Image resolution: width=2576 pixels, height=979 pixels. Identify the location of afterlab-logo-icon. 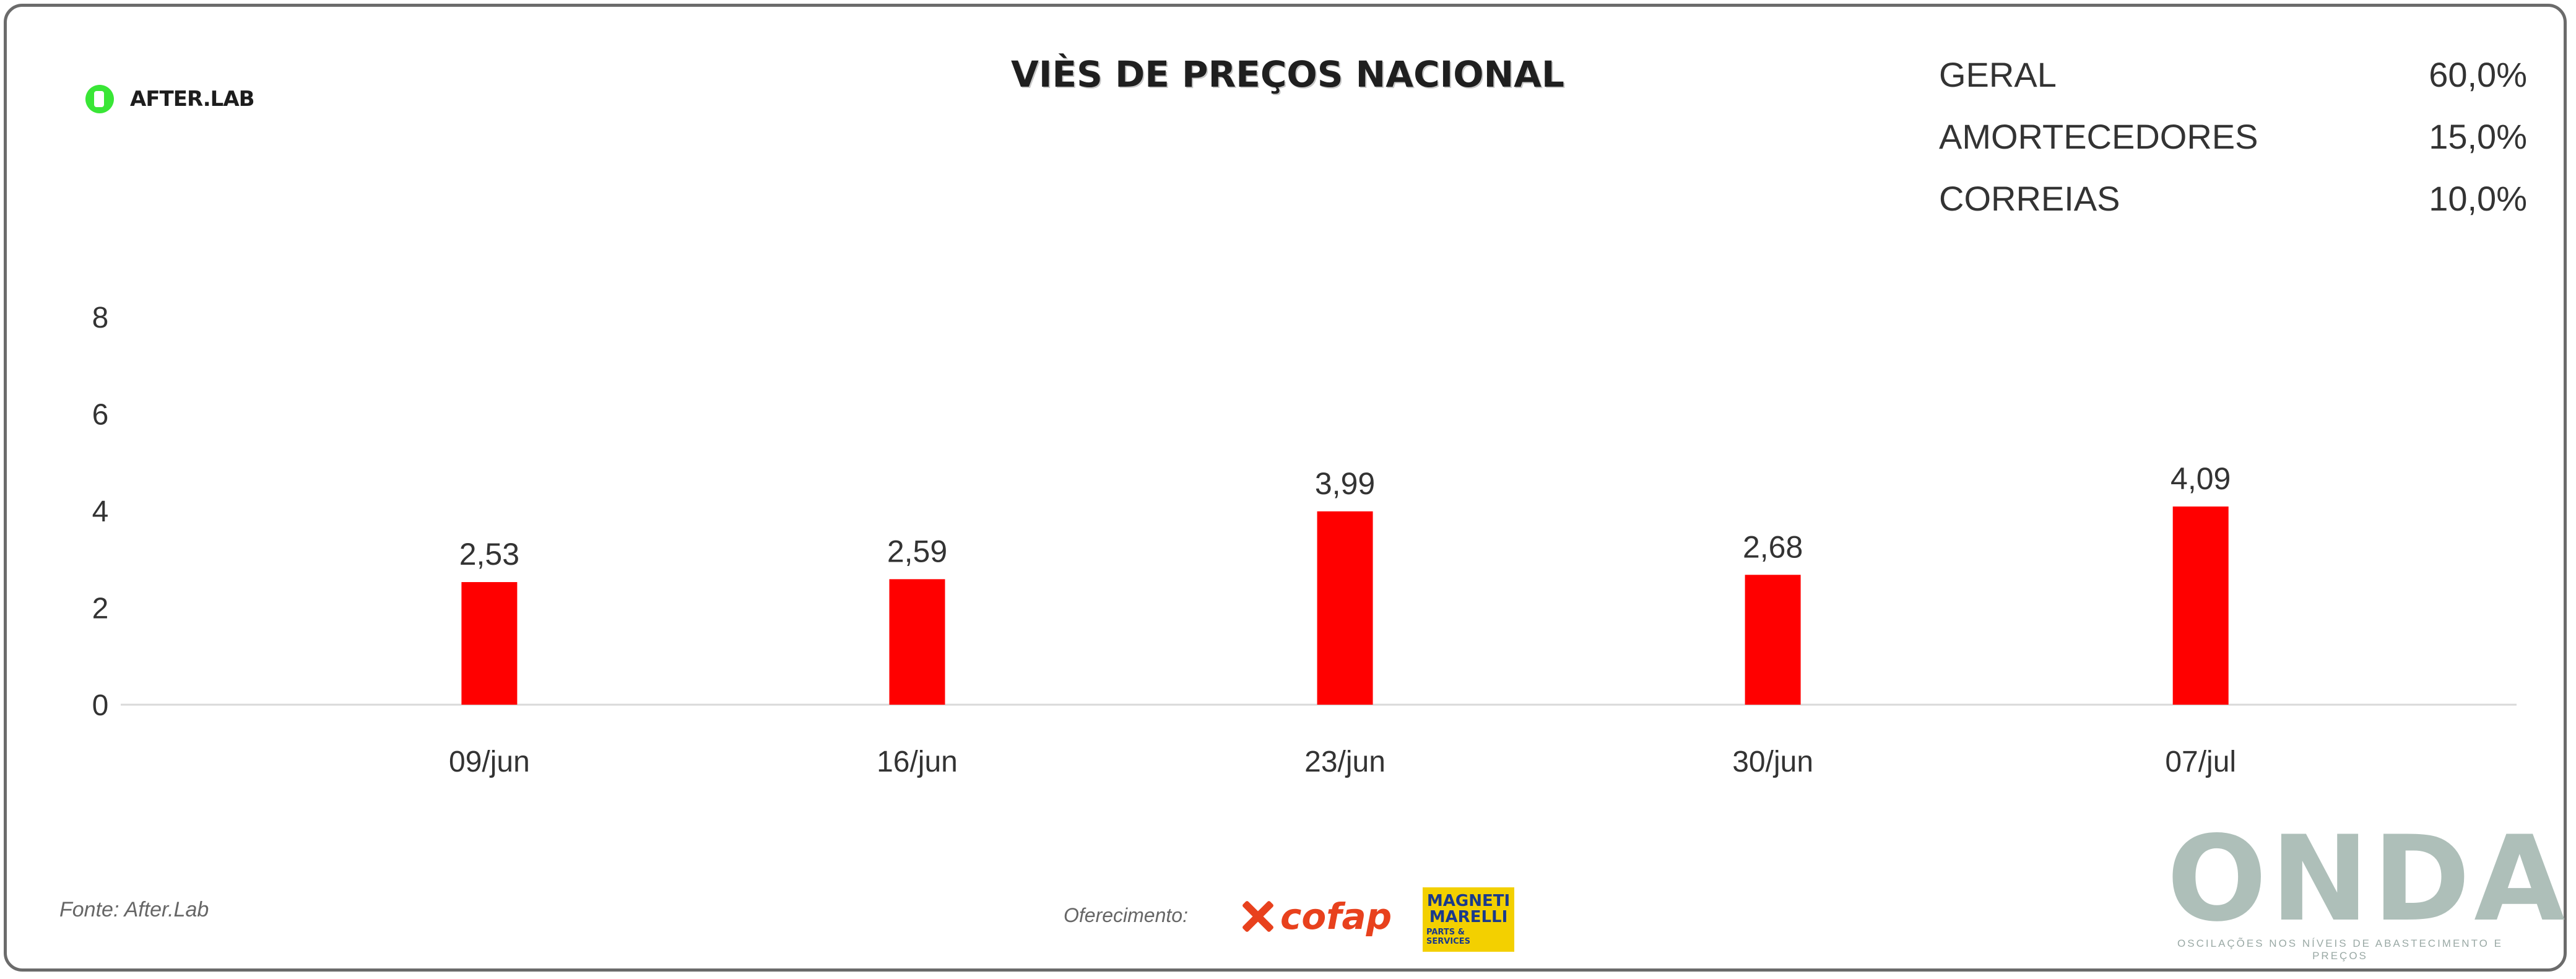
(104, 99).